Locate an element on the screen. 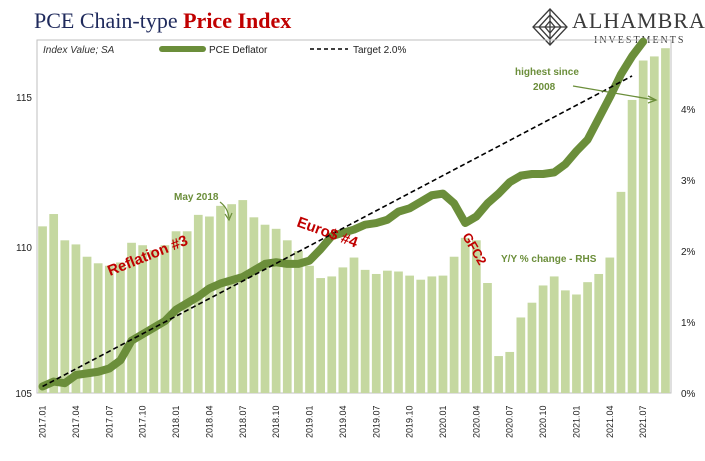  x-tick-label: 2018.01 is located at coordinates (176, 421).